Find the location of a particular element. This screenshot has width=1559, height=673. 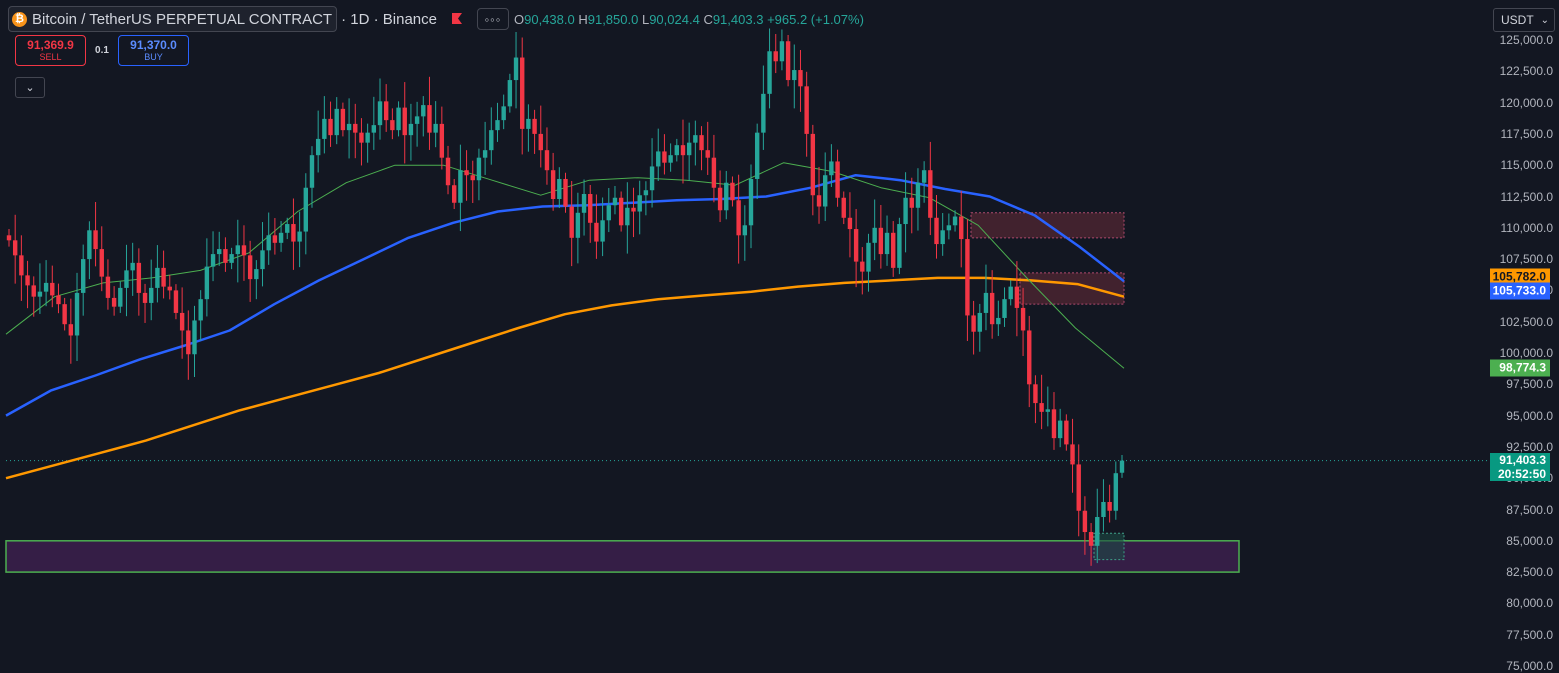

price-tick-label: 110,000.0 is located at coordinates (1527, 227).